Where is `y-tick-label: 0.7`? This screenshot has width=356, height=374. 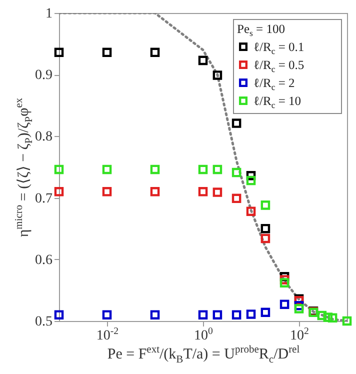
y-tick-label: 0.7 is located at coordinates (43, 198).